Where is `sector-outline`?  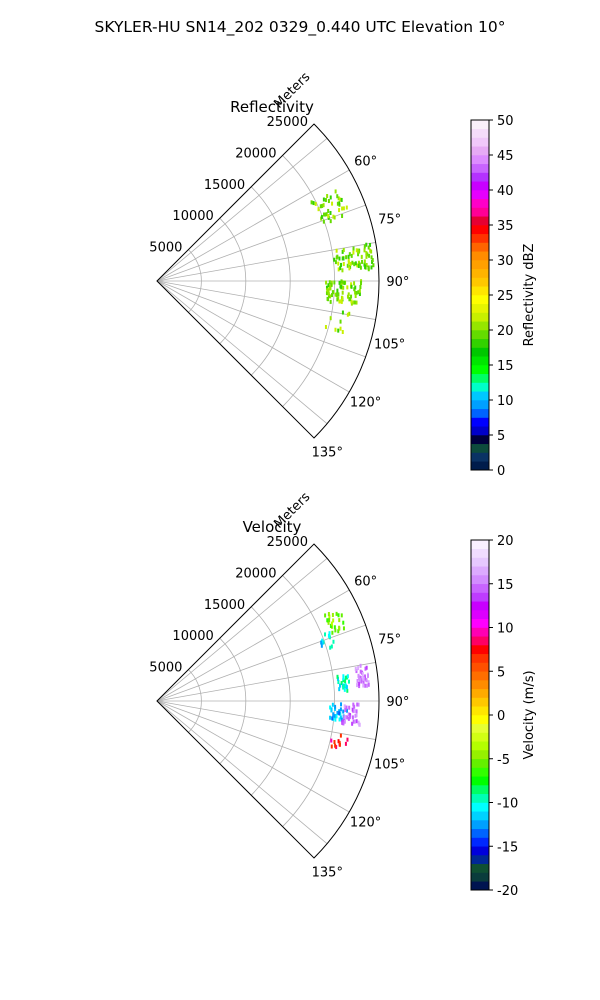 sector-outline is located at coordinates (268, 281).